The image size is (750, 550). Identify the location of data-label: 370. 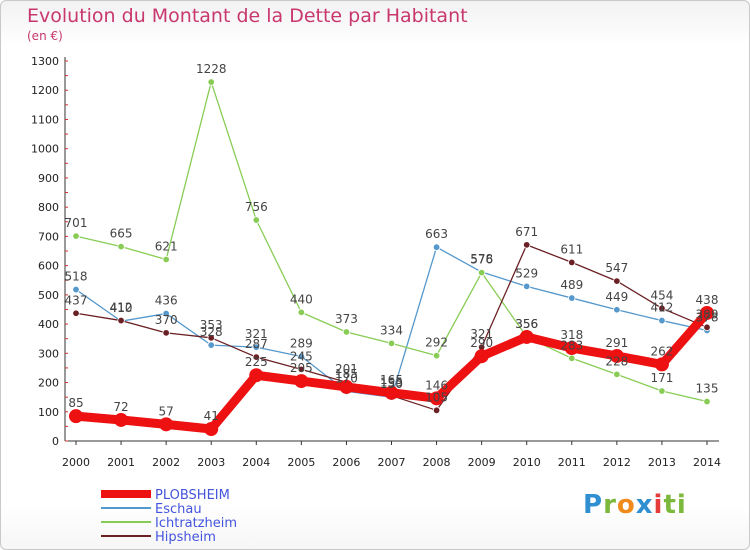
(166, 320).